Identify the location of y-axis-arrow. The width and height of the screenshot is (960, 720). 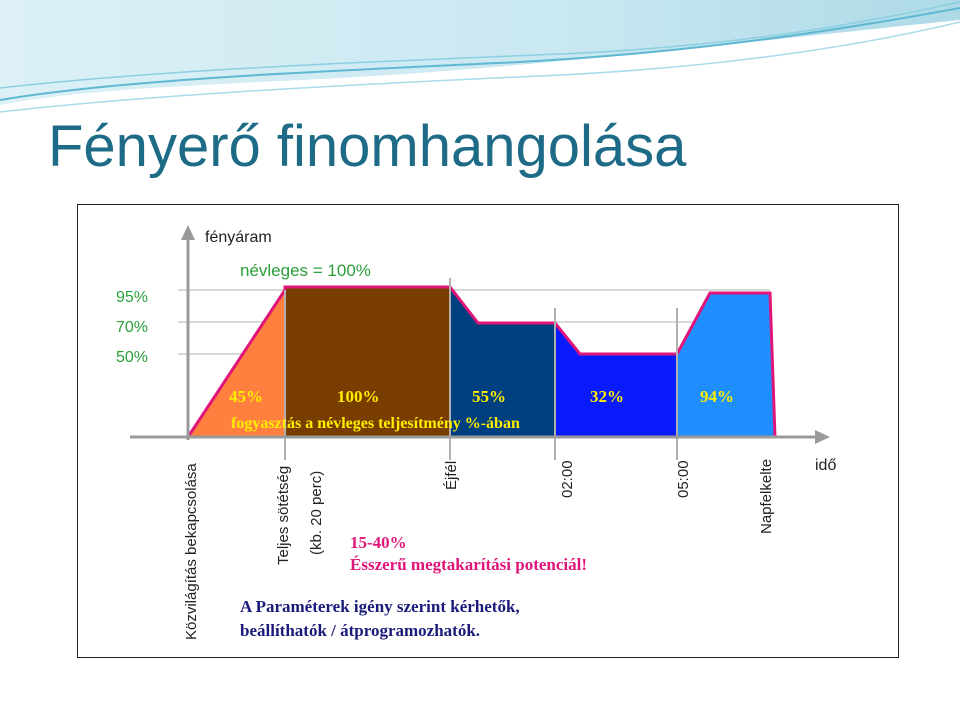
(188, 232).